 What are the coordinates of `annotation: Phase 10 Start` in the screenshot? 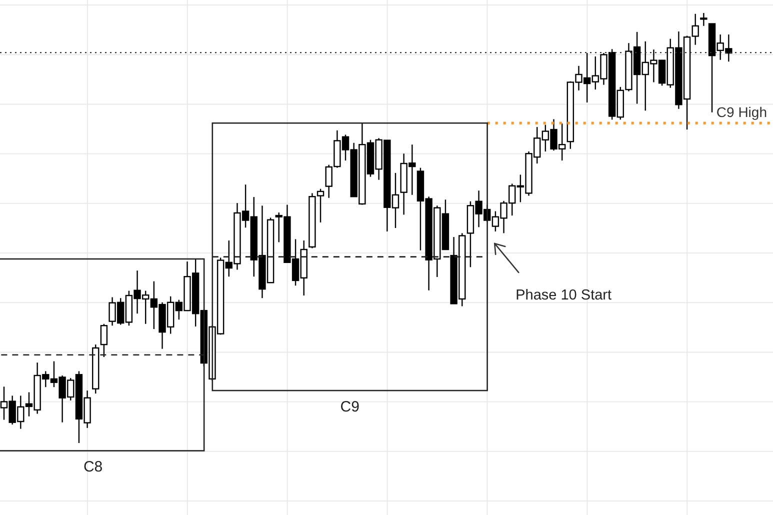 It's located at (564, 295).